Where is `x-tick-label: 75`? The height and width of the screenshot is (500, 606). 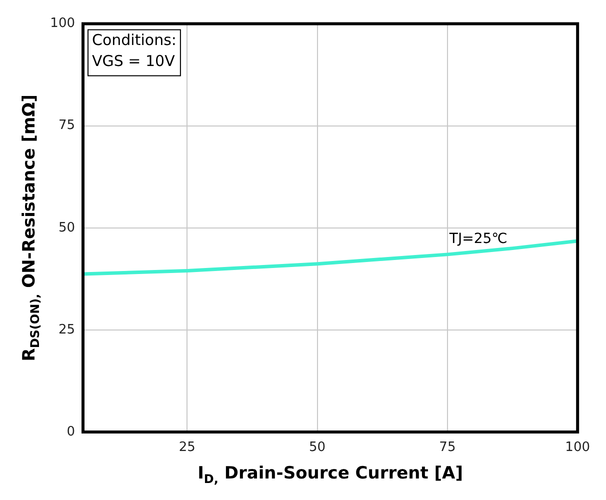 x-tick-label: 75 is located at coordinates (447, 448).